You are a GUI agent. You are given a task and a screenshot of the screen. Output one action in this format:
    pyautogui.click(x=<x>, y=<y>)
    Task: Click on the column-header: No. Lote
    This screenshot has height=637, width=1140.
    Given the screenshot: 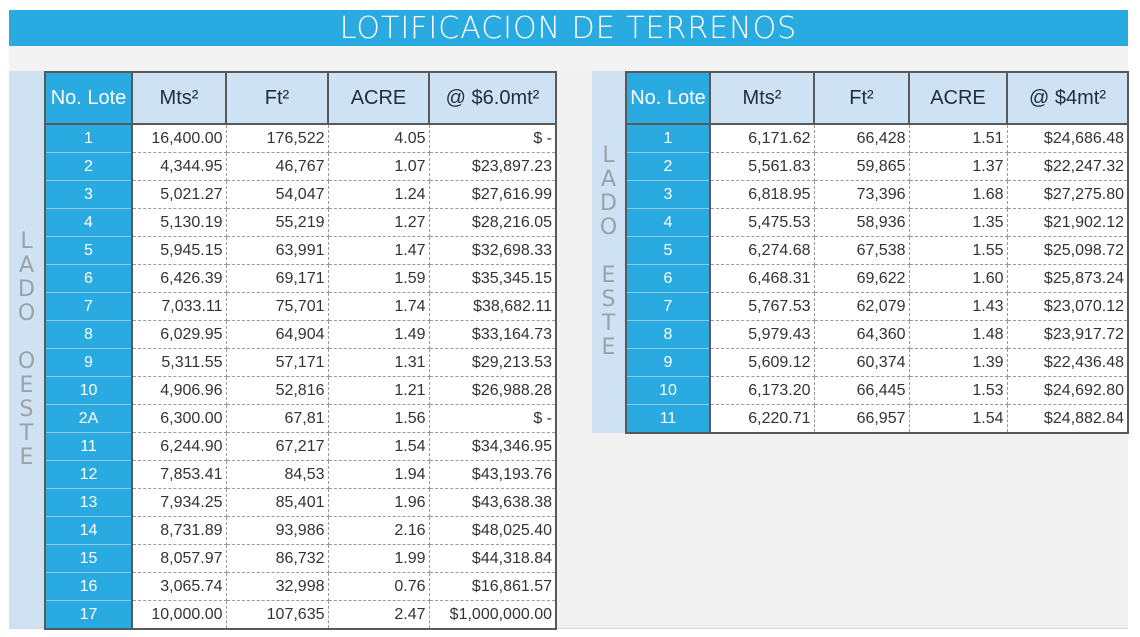 What is the action you would take?
    pyautogui.click(x=88, y=98)
    